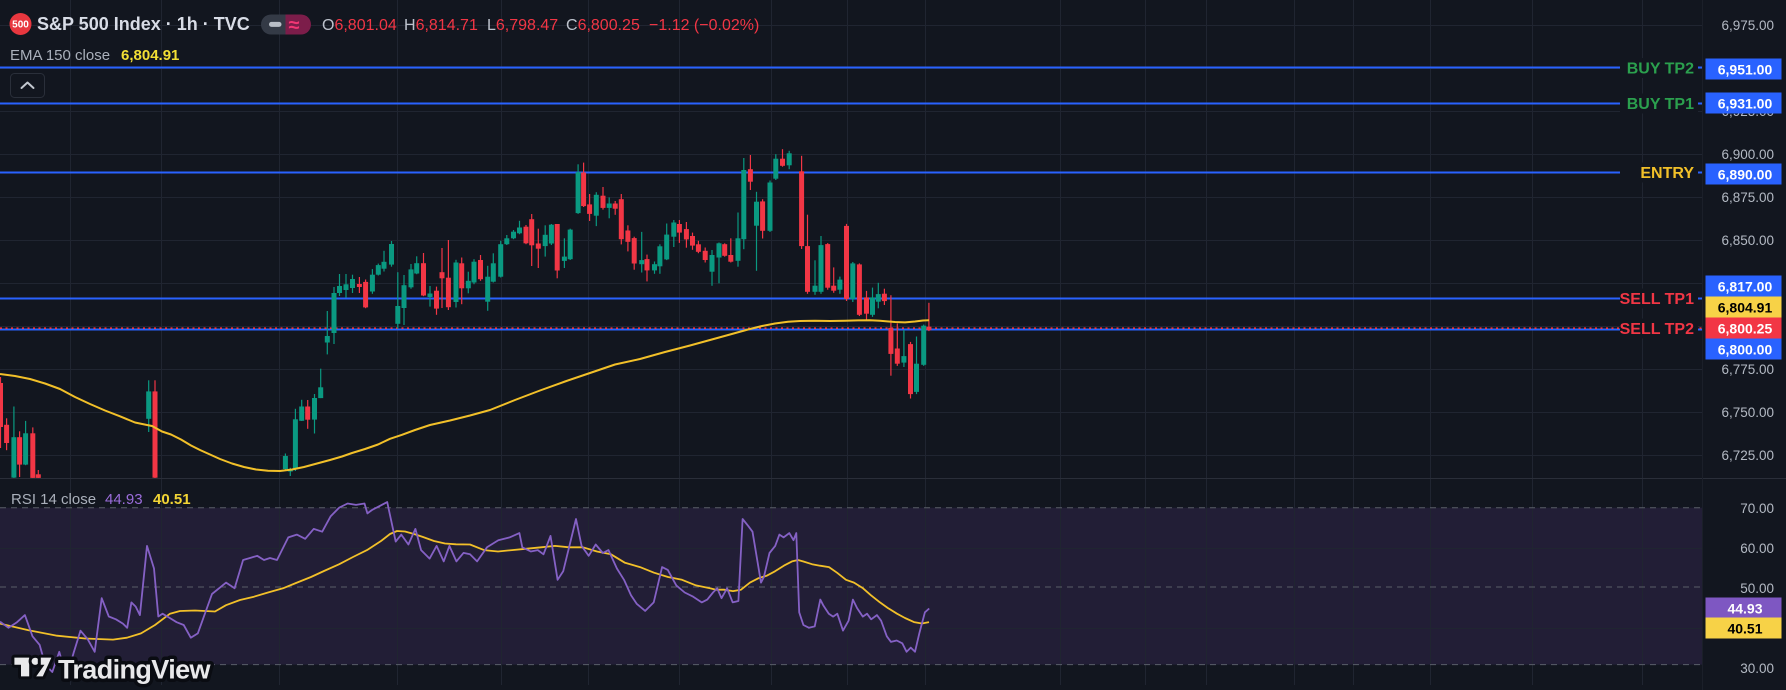  Describe the element at coordinates (522, 25) in the screenshot. I see `svg-text: L6,798.47` at that location.